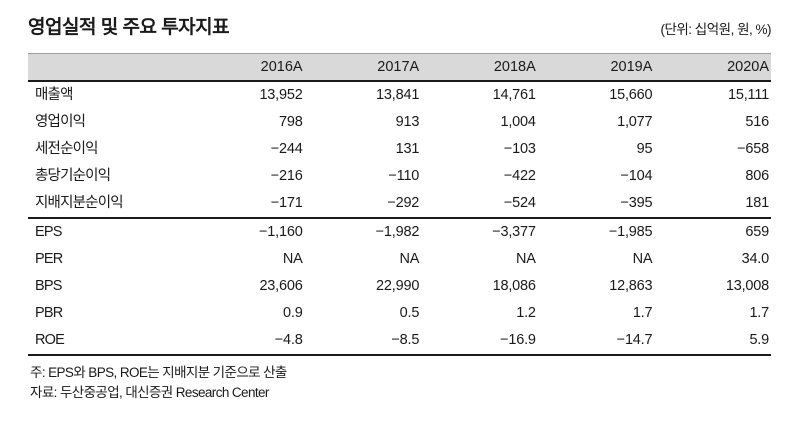 Image resolution: width=799 pixels, height=426 pixels. I want to click on cell-value: 15,660, so click(631, 95).